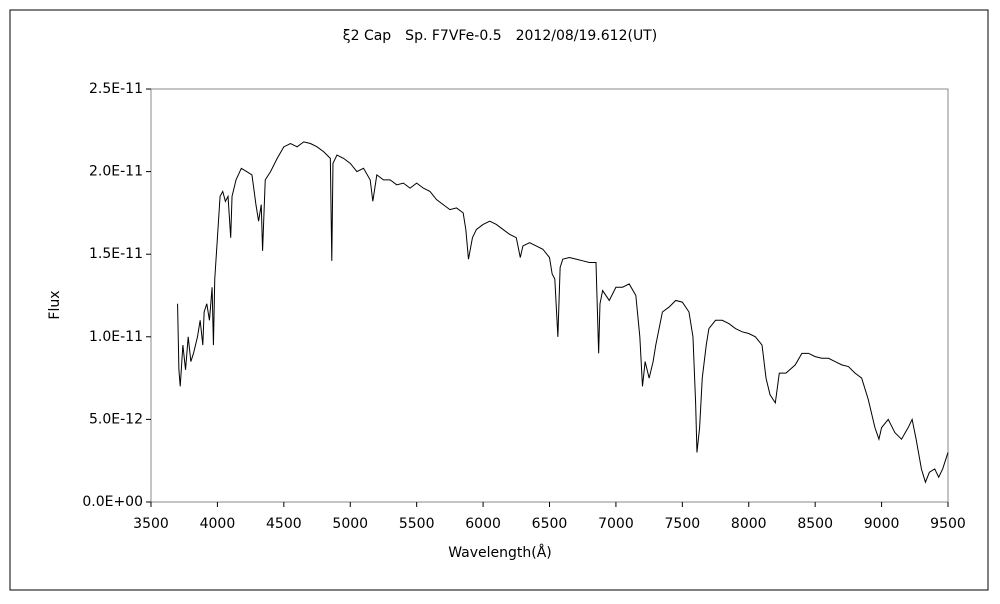 Image resolution: width=1000 pixels, height=604 pixels. Describe the element at coordinates (116, 254) in the screenshot. I see `y-tick-label: 1.5E-11` at that location.